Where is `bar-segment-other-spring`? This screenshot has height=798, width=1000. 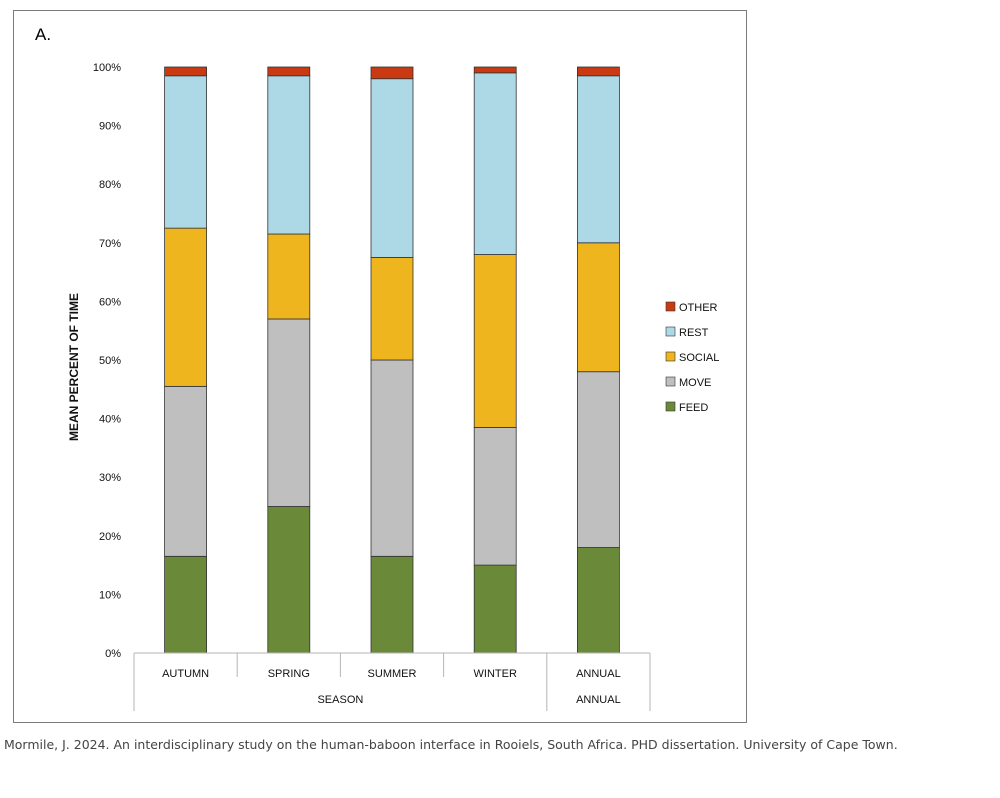 bar-segment-other-spring is located at coordinates (289, 71).